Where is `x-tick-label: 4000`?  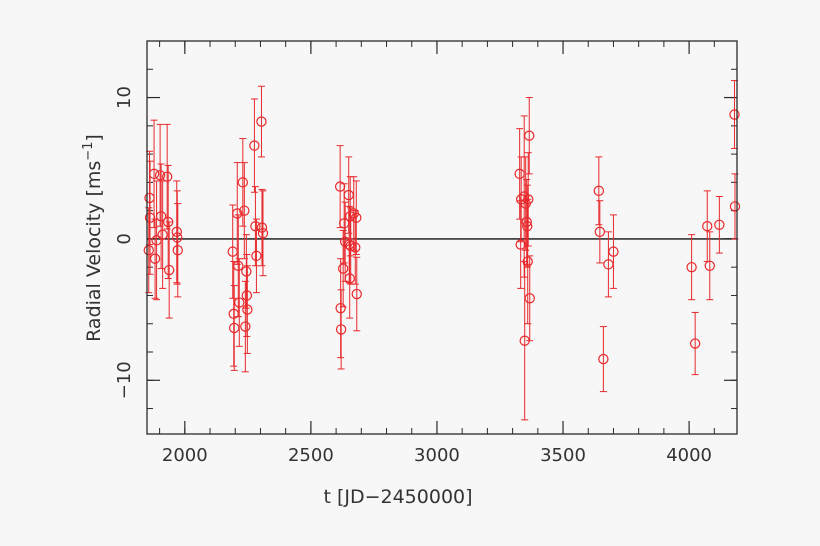
x-tick-label: 4000 is located at coordinates (689, 455).